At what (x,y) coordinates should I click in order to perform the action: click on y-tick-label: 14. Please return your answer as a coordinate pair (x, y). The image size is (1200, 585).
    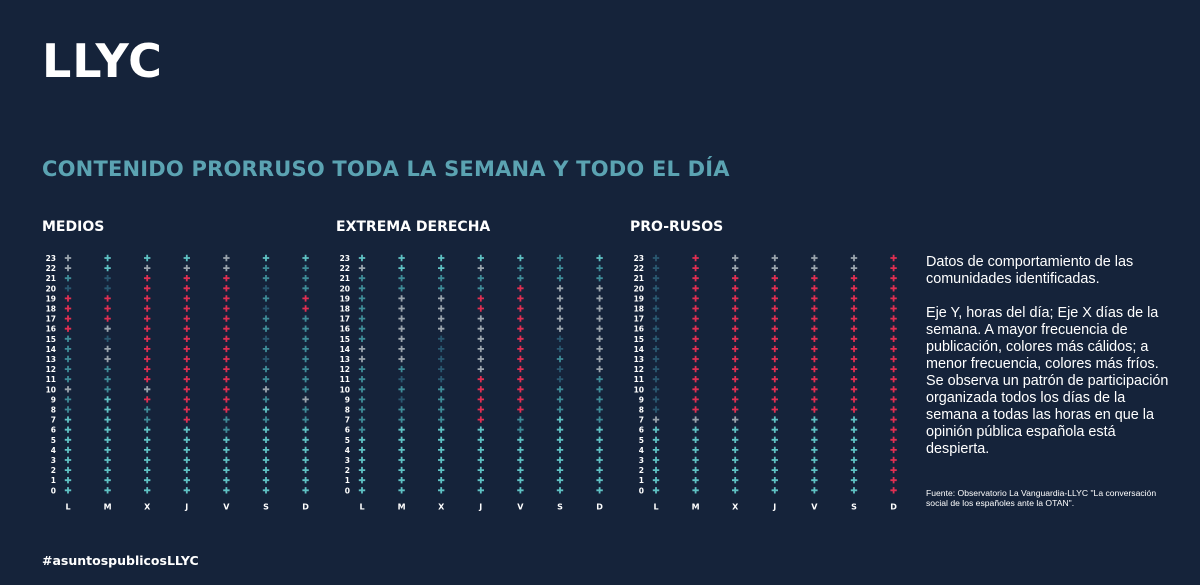
    Looking at the image, I should click on (639, 349).